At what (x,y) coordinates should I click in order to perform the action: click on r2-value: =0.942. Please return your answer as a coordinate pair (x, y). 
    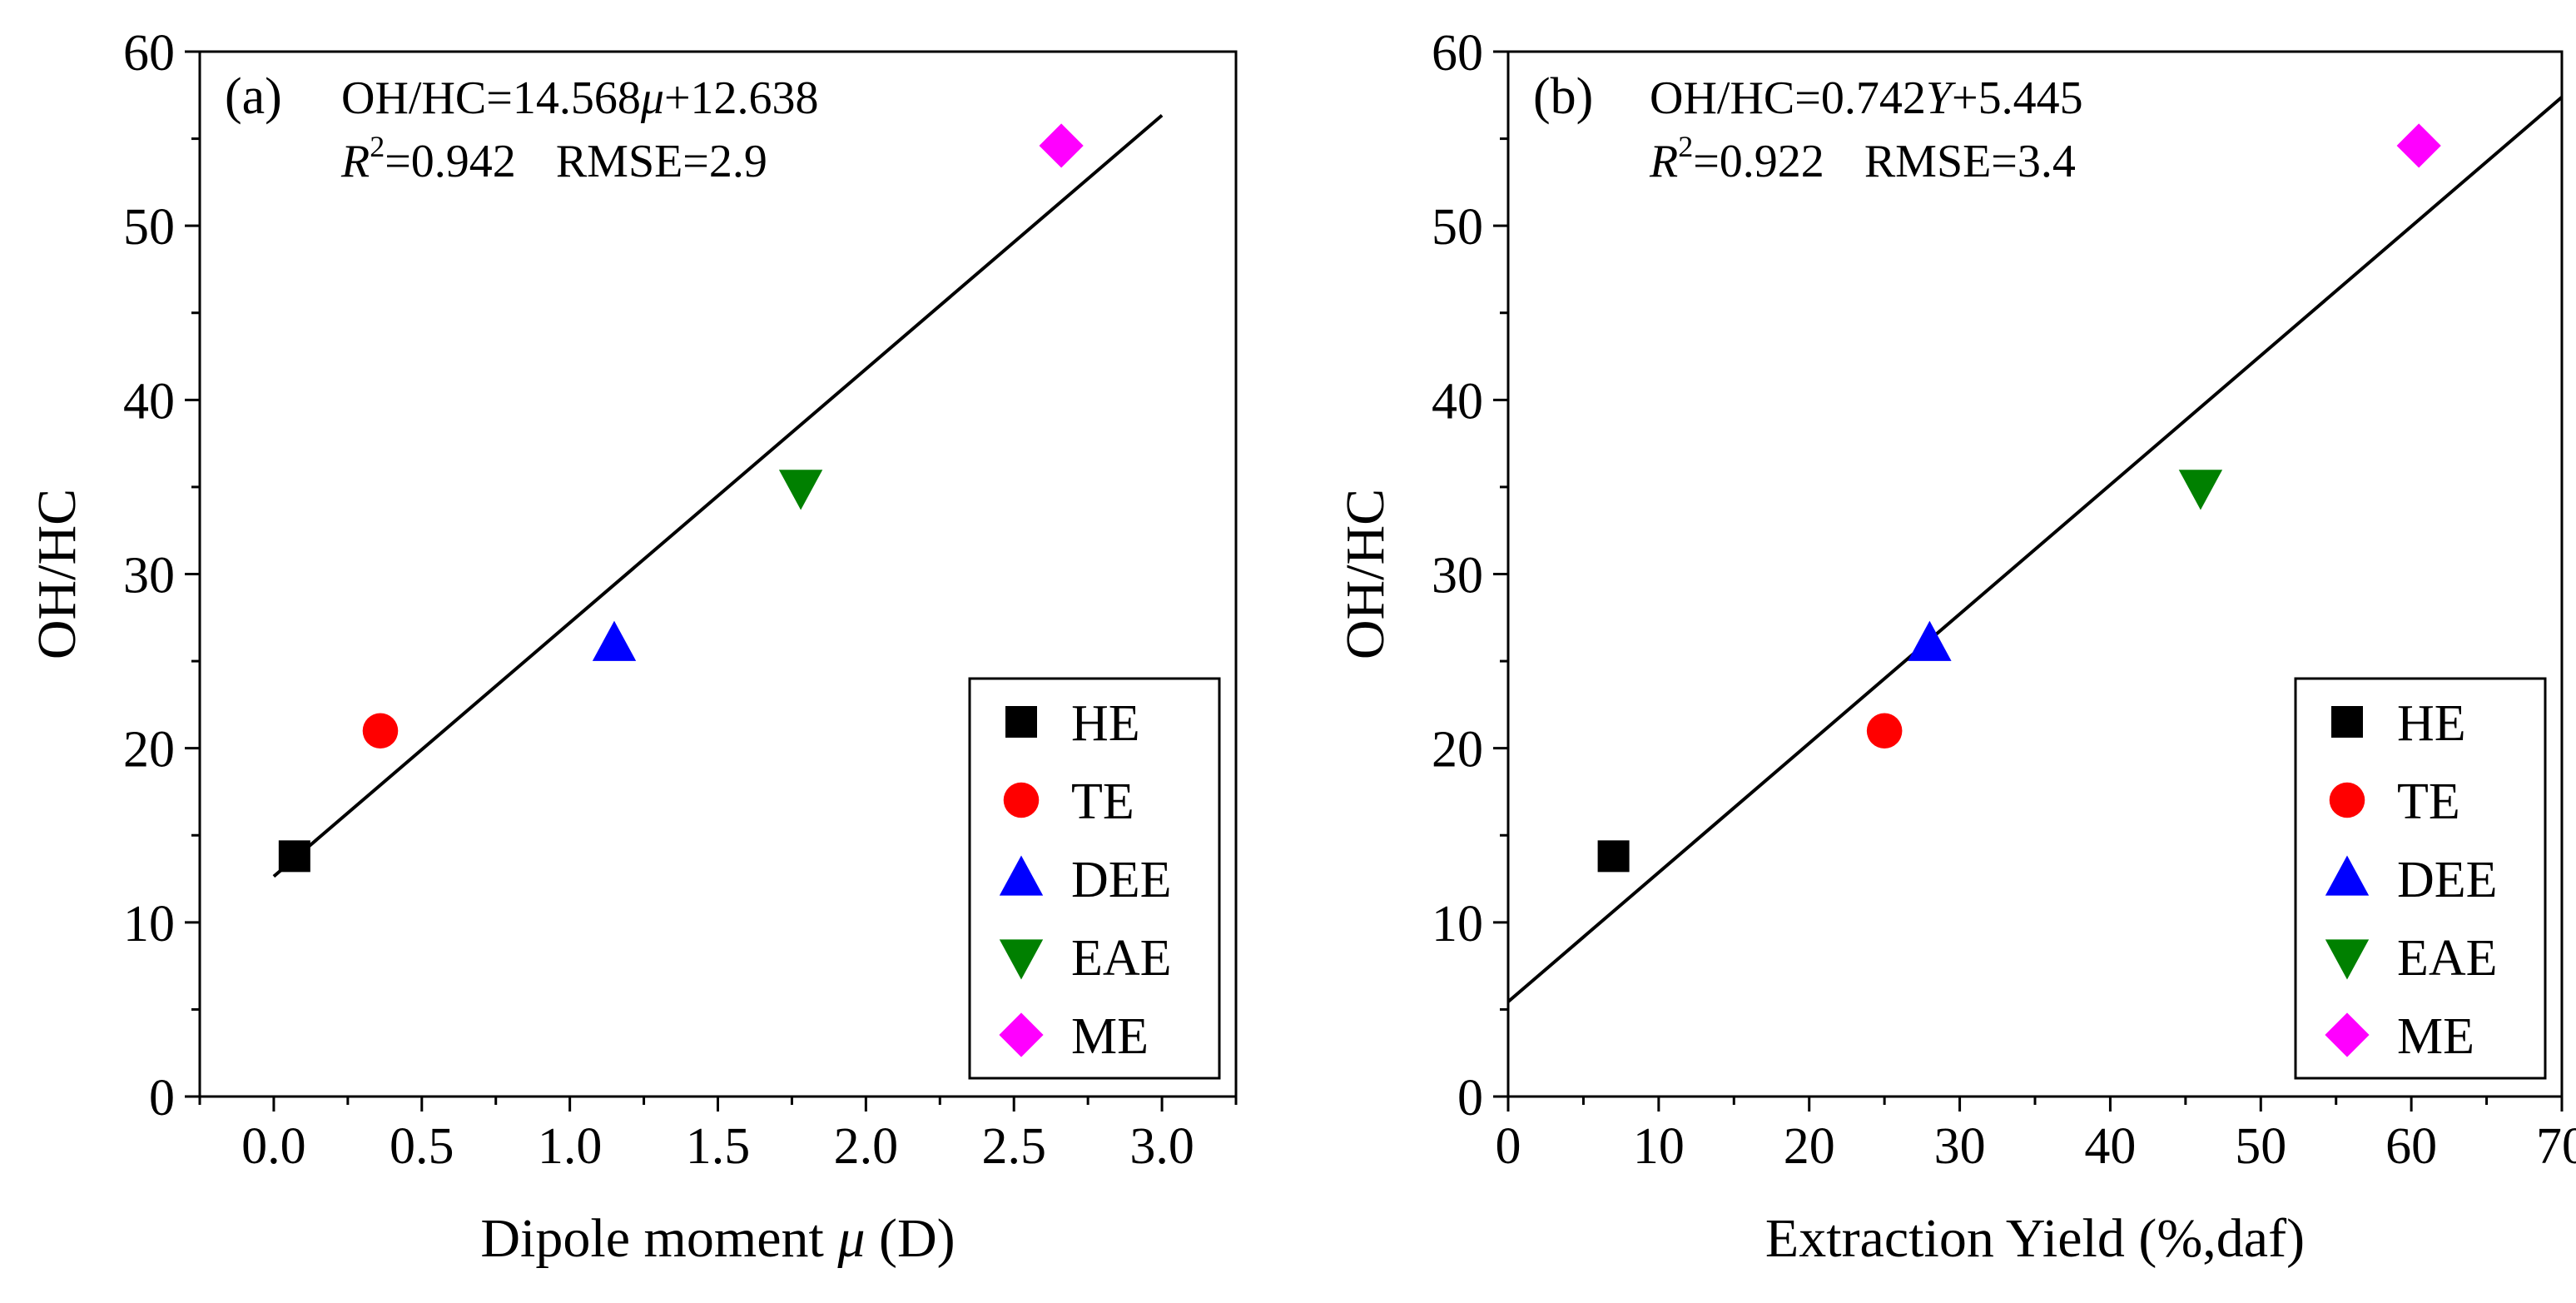
    Looking at the image, I should click on (450, 161).